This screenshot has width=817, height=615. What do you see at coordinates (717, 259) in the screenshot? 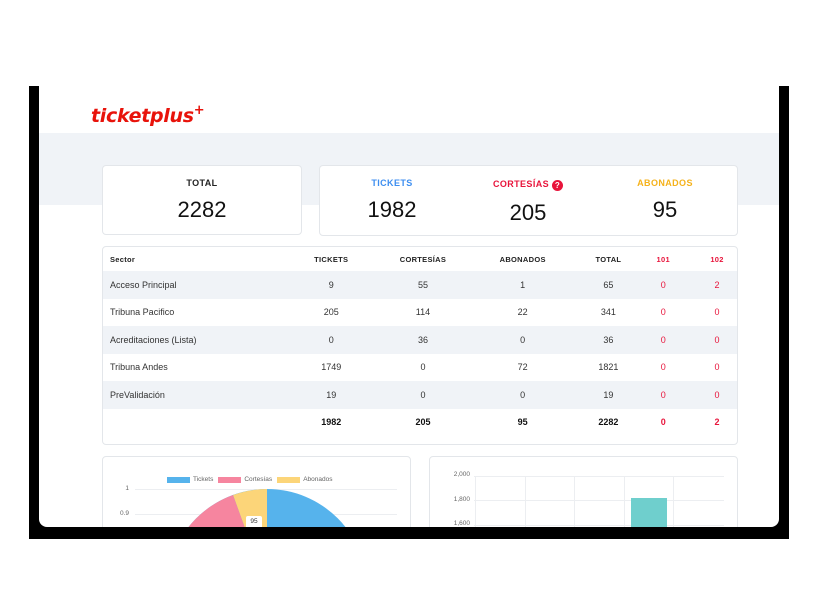
I see `col-102: 102` at bounding box center [717, 259].